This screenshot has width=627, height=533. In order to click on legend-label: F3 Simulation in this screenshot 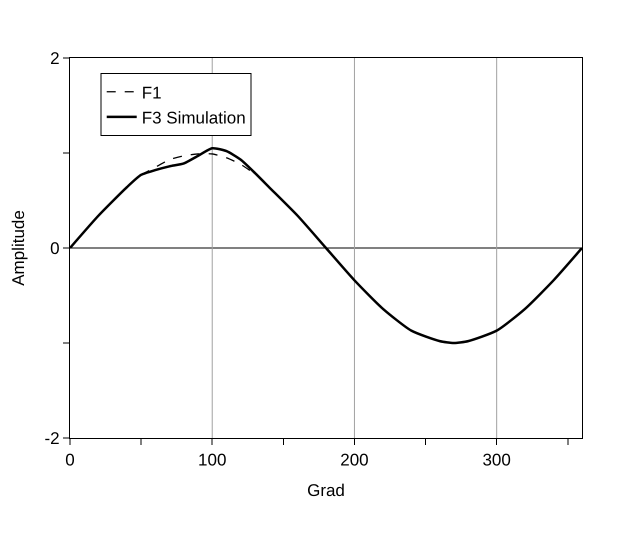, I will do `click(194, 118)`.